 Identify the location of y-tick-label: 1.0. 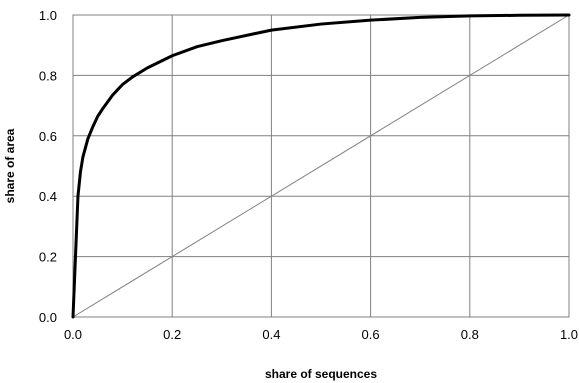
(48, 15).